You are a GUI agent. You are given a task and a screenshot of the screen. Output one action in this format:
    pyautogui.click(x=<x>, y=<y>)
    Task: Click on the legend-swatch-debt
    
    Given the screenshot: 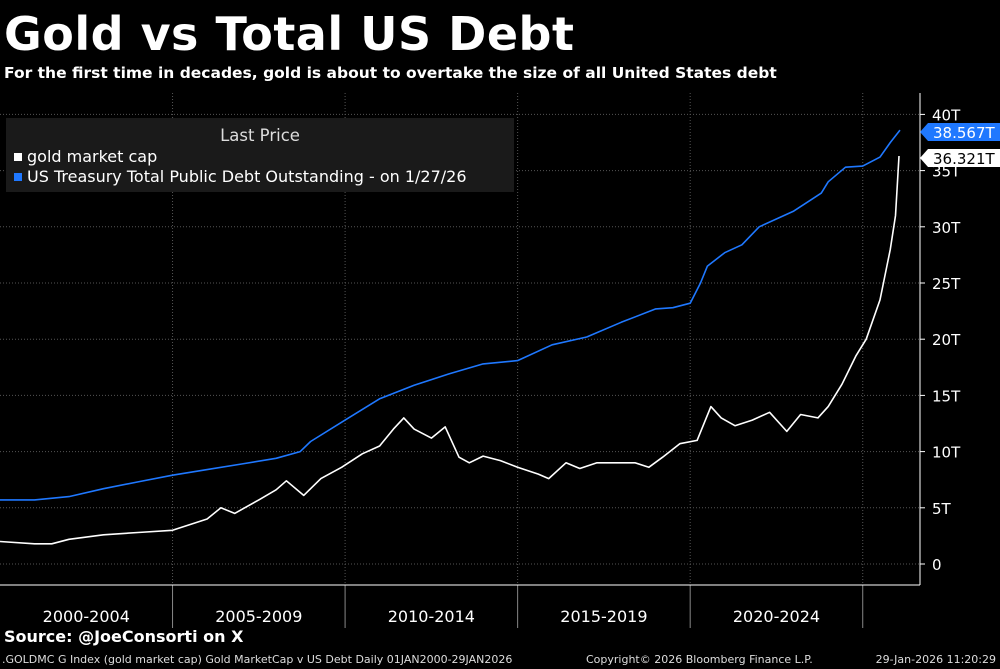 What is the action you would take?
    pyautogui.click(x=18, y=177)
    